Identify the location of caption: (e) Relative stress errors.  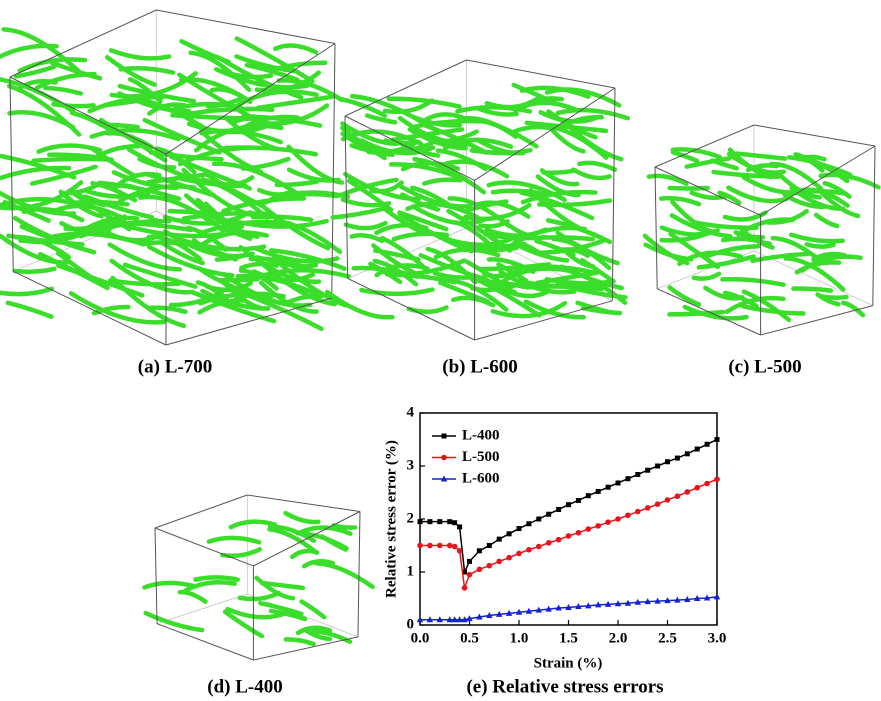
(564, 686).